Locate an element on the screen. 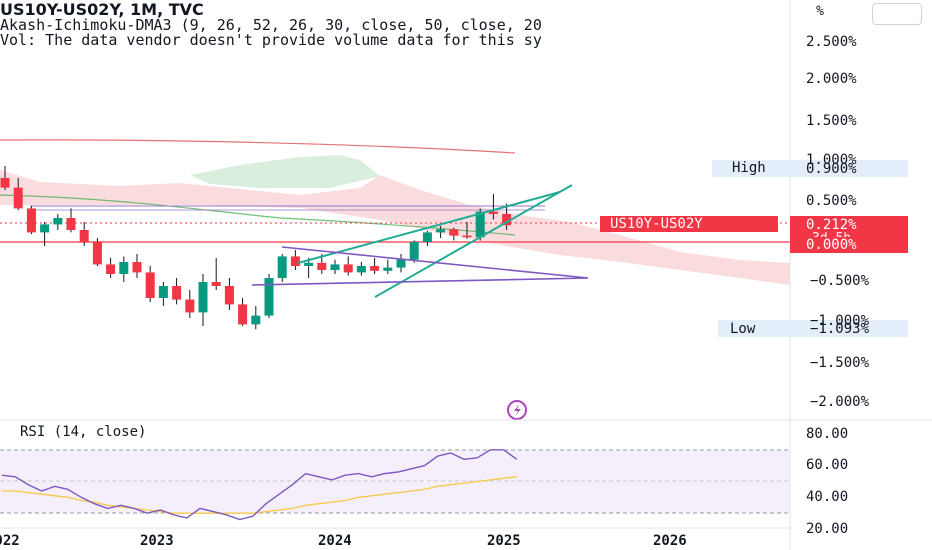  low-value: −1.093% is located at coordinates (840, 329).